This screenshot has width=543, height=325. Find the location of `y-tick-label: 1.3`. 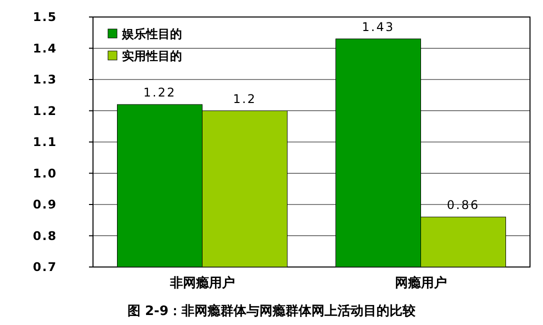

y-tick-label: 1.3 is located at coordinates (45, 79).